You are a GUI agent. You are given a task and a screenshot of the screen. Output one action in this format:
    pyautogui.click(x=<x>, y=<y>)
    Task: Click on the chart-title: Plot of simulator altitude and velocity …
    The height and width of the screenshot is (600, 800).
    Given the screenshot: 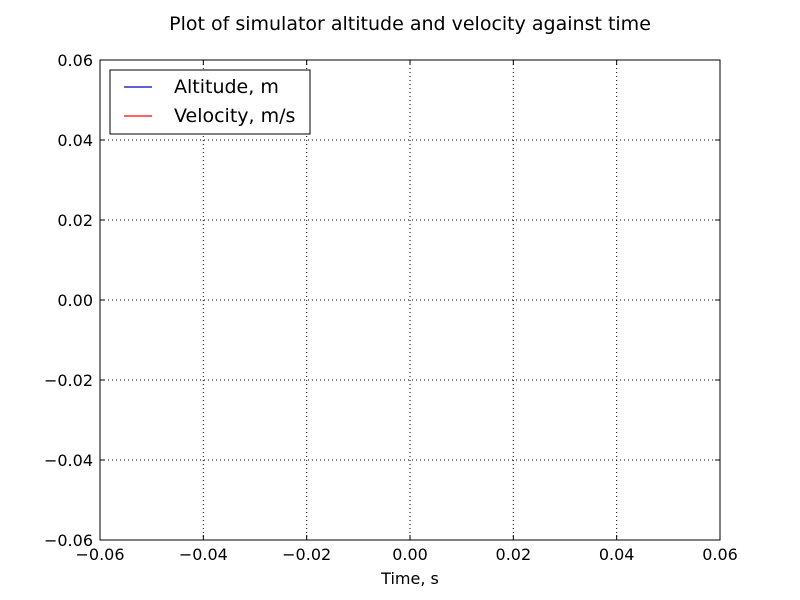 What is the action you would take?
    pyautogui.click(x=410, y=24)
    